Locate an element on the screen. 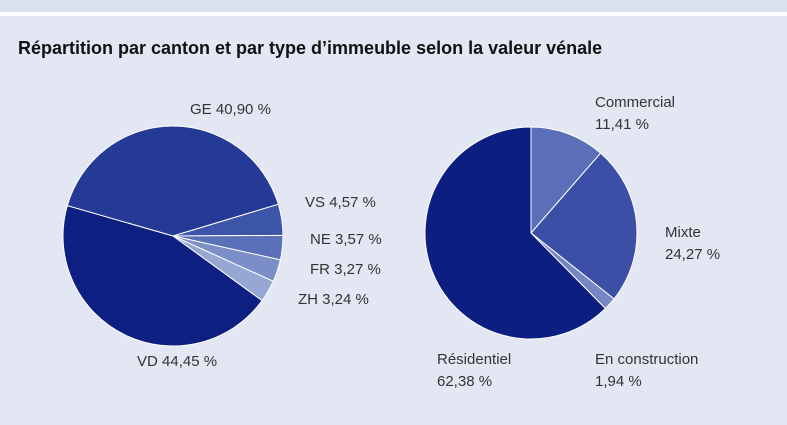 This screenshot has height=425, width=787. slice-label: VS 4,57 % is located at coordinates (340, 202).